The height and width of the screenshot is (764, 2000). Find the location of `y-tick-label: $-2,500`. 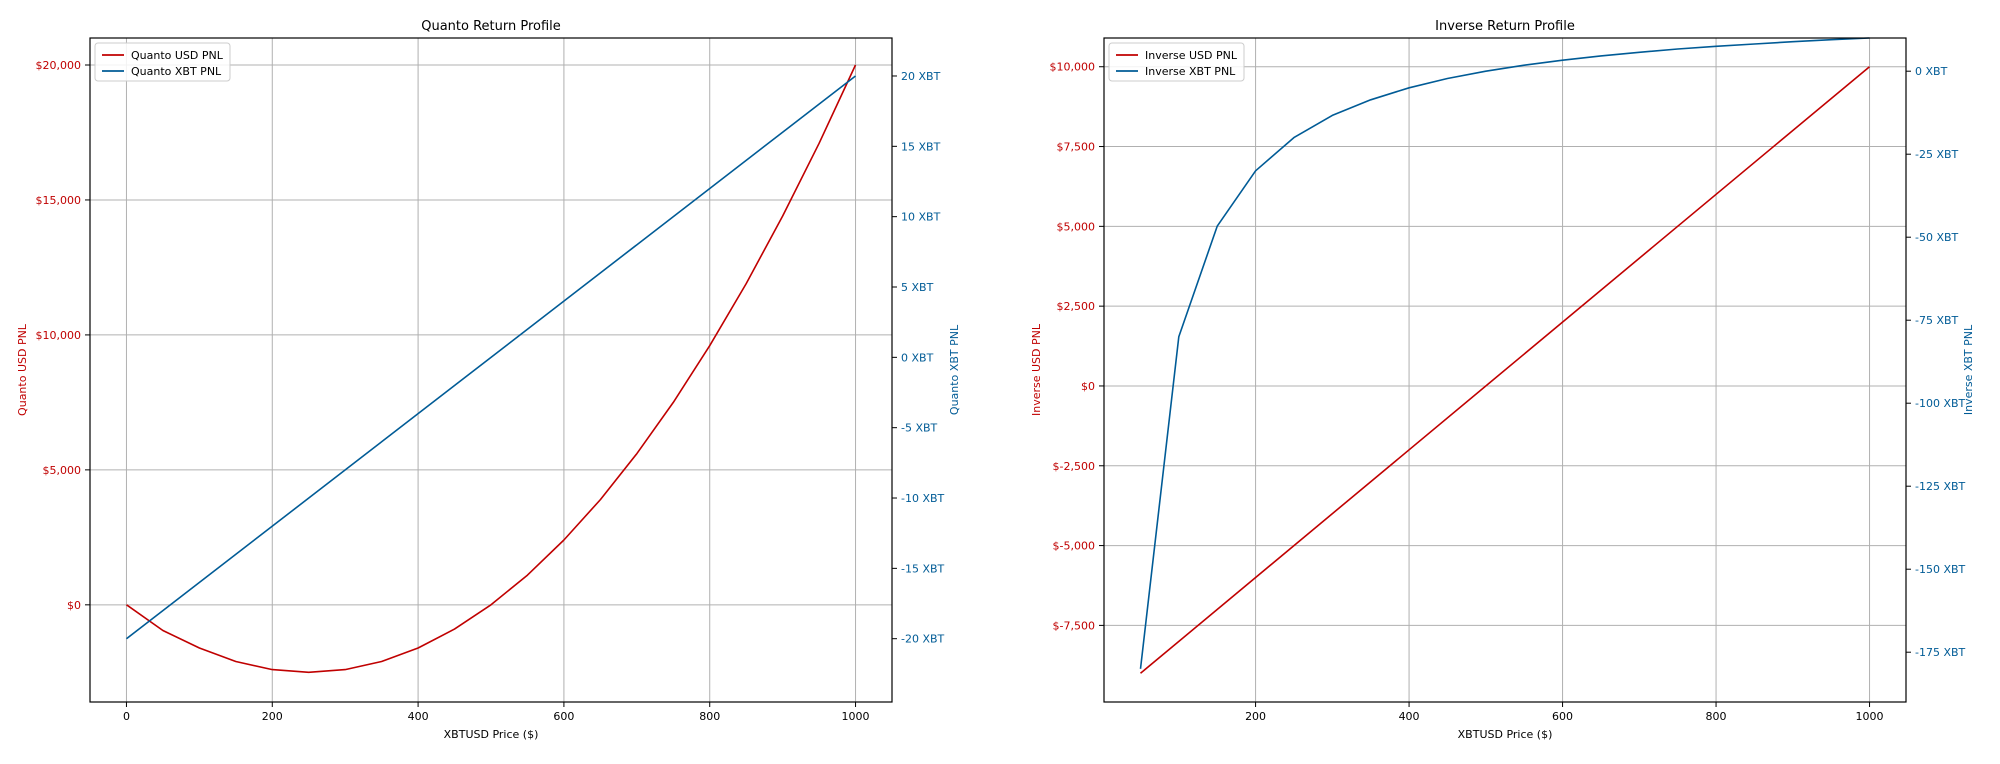

y-tick-label: $-2,500 is located at coordinates (1074, 466).